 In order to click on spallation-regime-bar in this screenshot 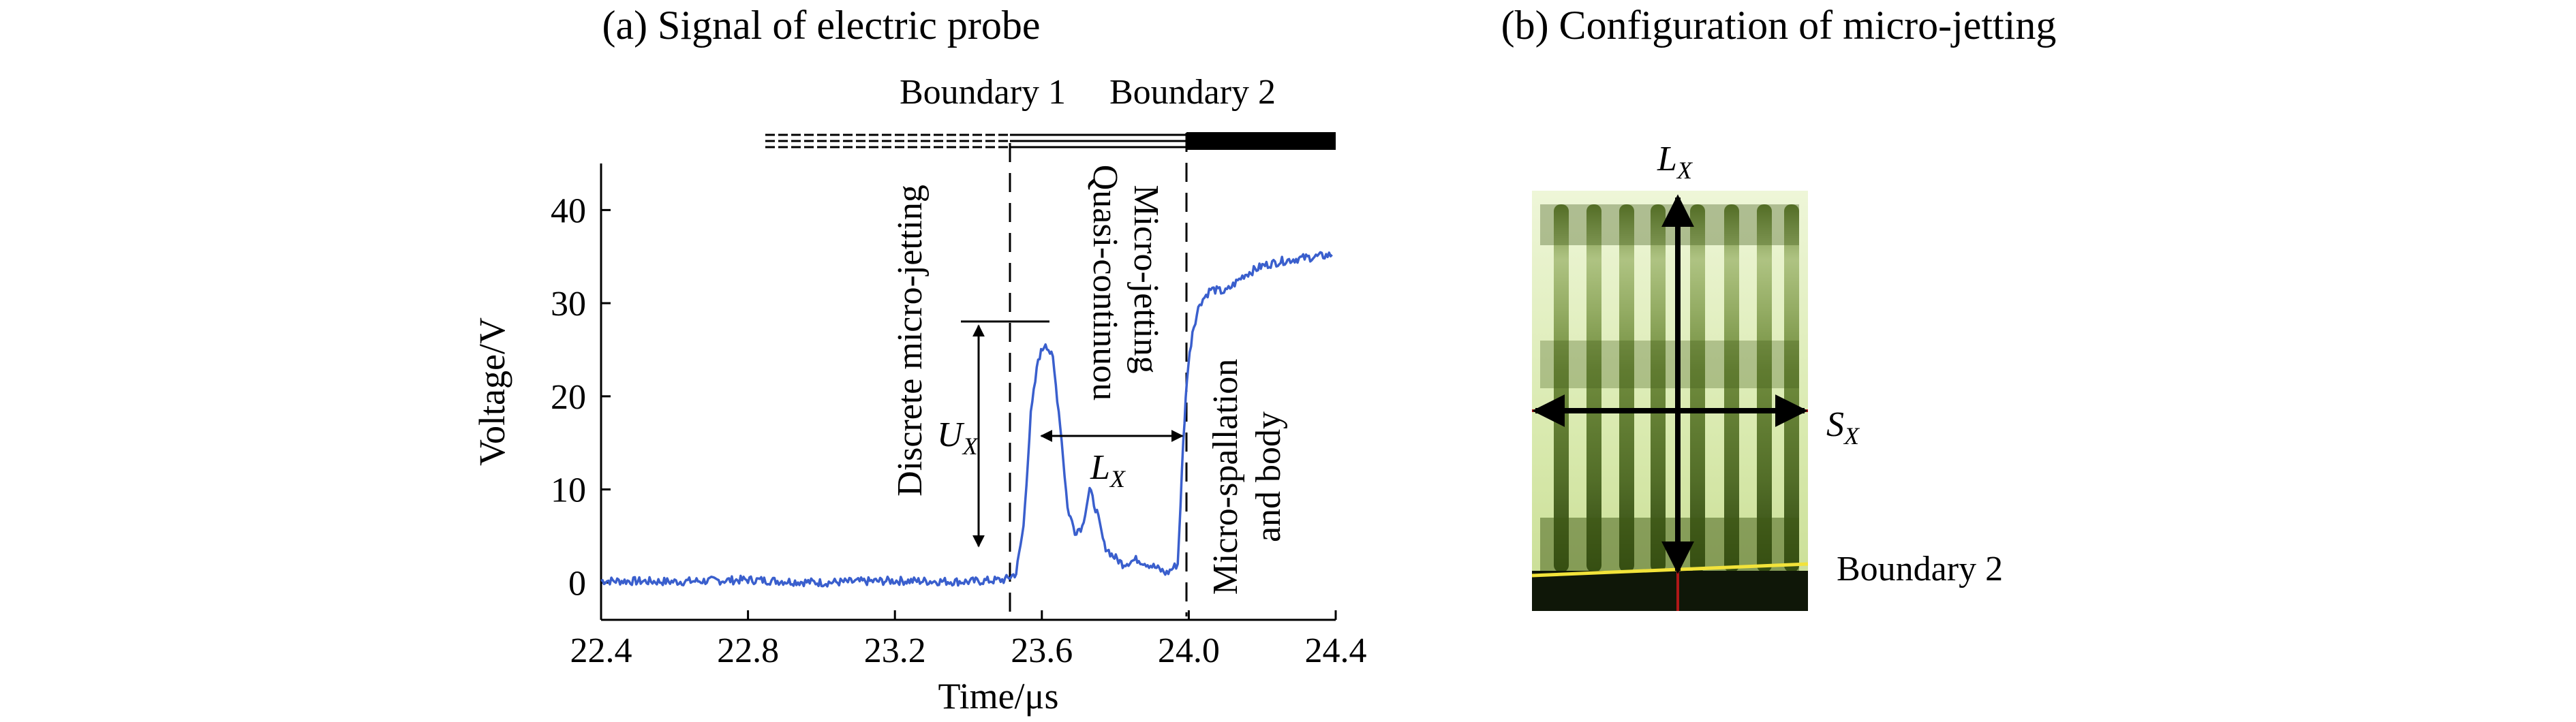, I will do `click(1261, 141)`.